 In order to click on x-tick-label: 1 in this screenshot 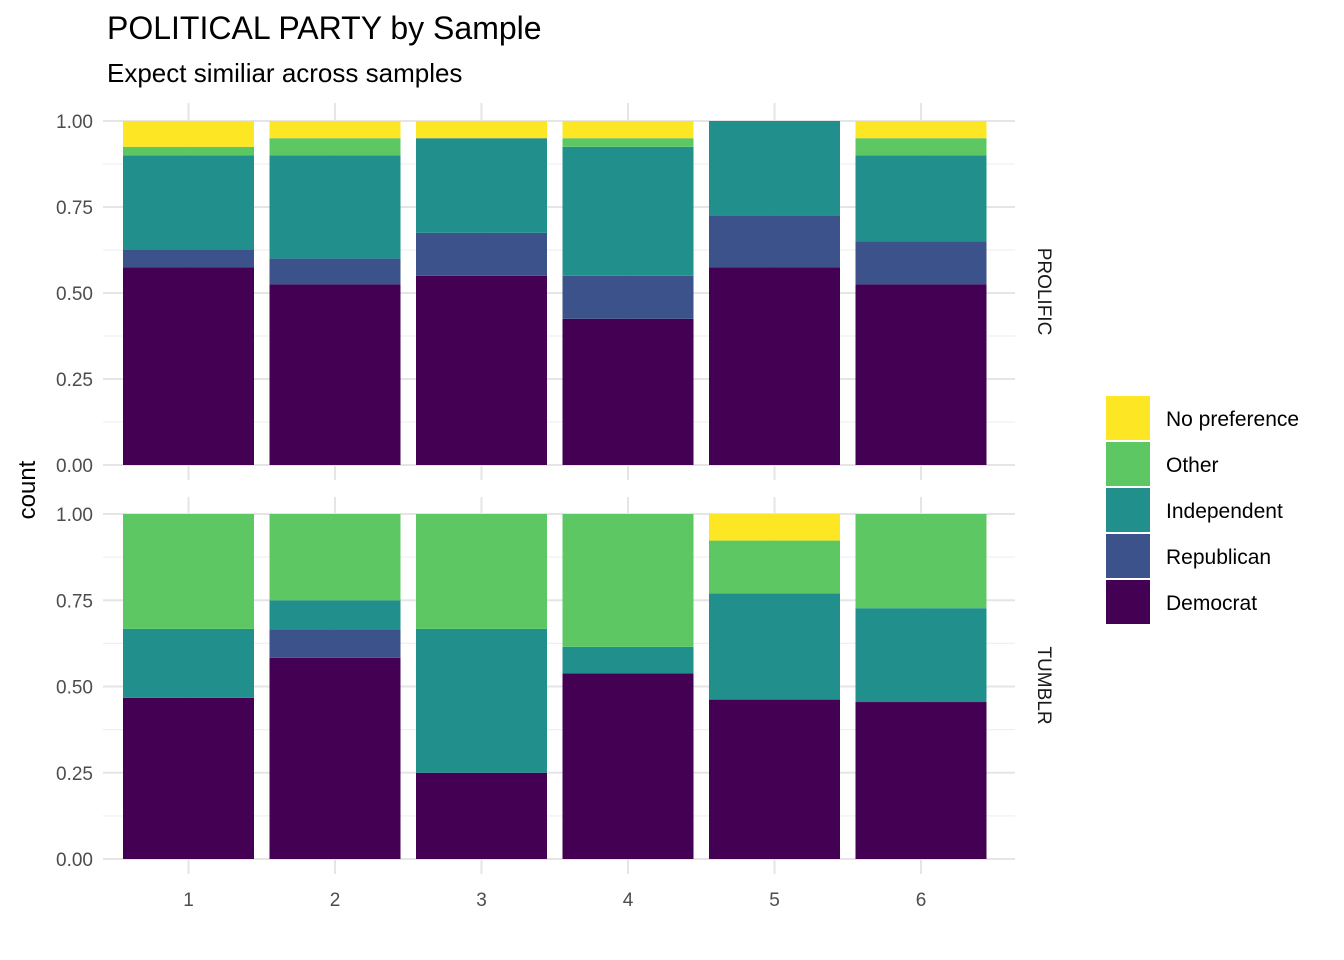, I will do `click(188, 900)`.